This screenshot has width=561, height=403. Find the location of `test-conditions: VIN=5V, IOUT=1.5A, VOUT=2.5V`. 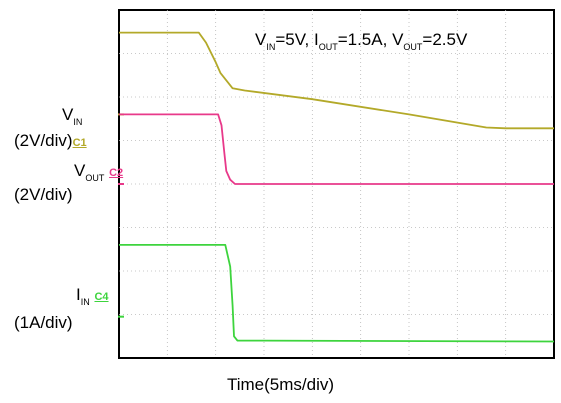

test-conditions: VIN=5V, IOUT=1.5A, VOUT=2.5V is located at coordinates (361, 41).